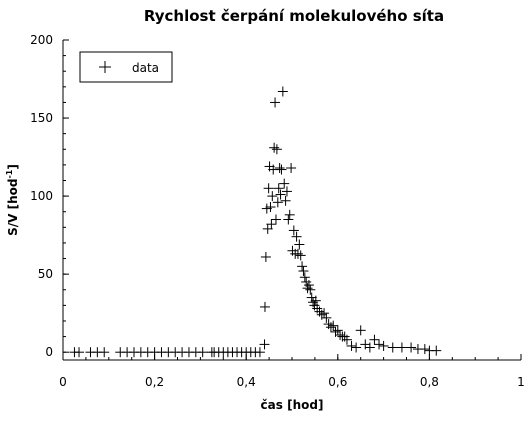 This screenshot has height=424, width=531. What do you see at coordinates (292, 405) in the screenshot?
I see `x-axis-label: čas [hod]` at bounding box center [292, 405].